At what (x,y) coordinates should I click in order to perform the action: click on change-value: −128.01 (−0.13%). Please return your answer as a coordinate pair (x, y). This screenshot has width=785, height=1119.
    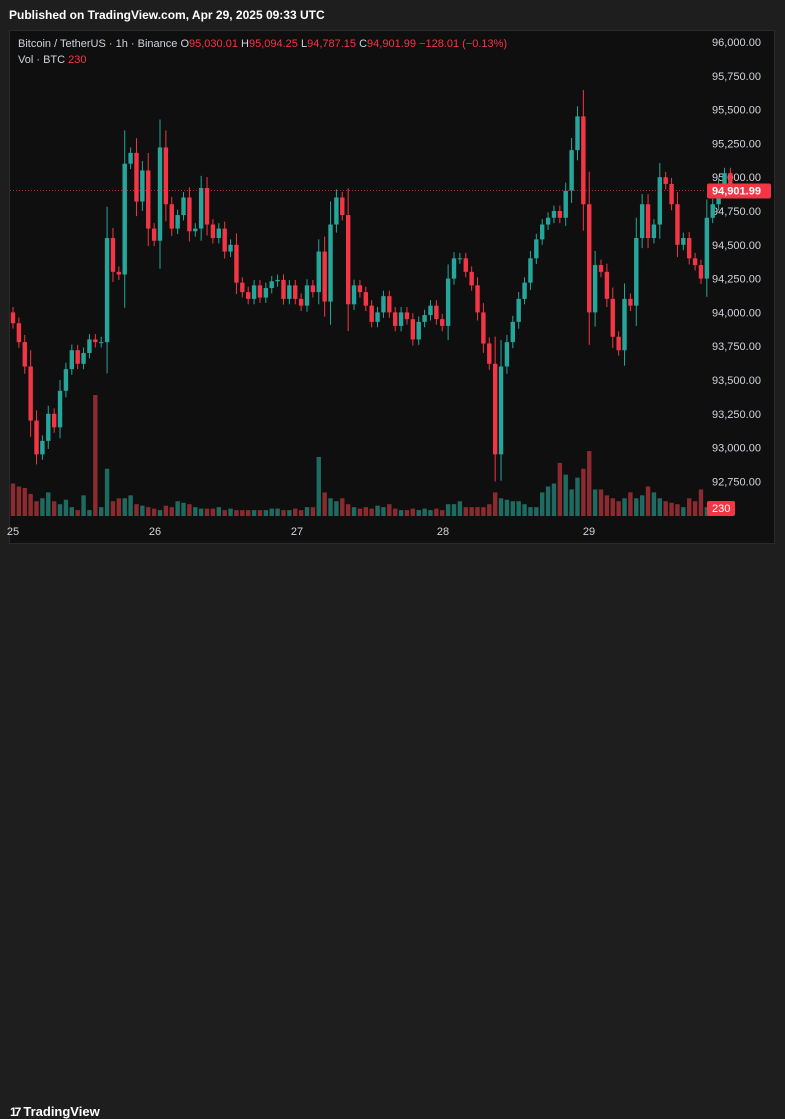
    Looking at the image, I should click on (463, 44).